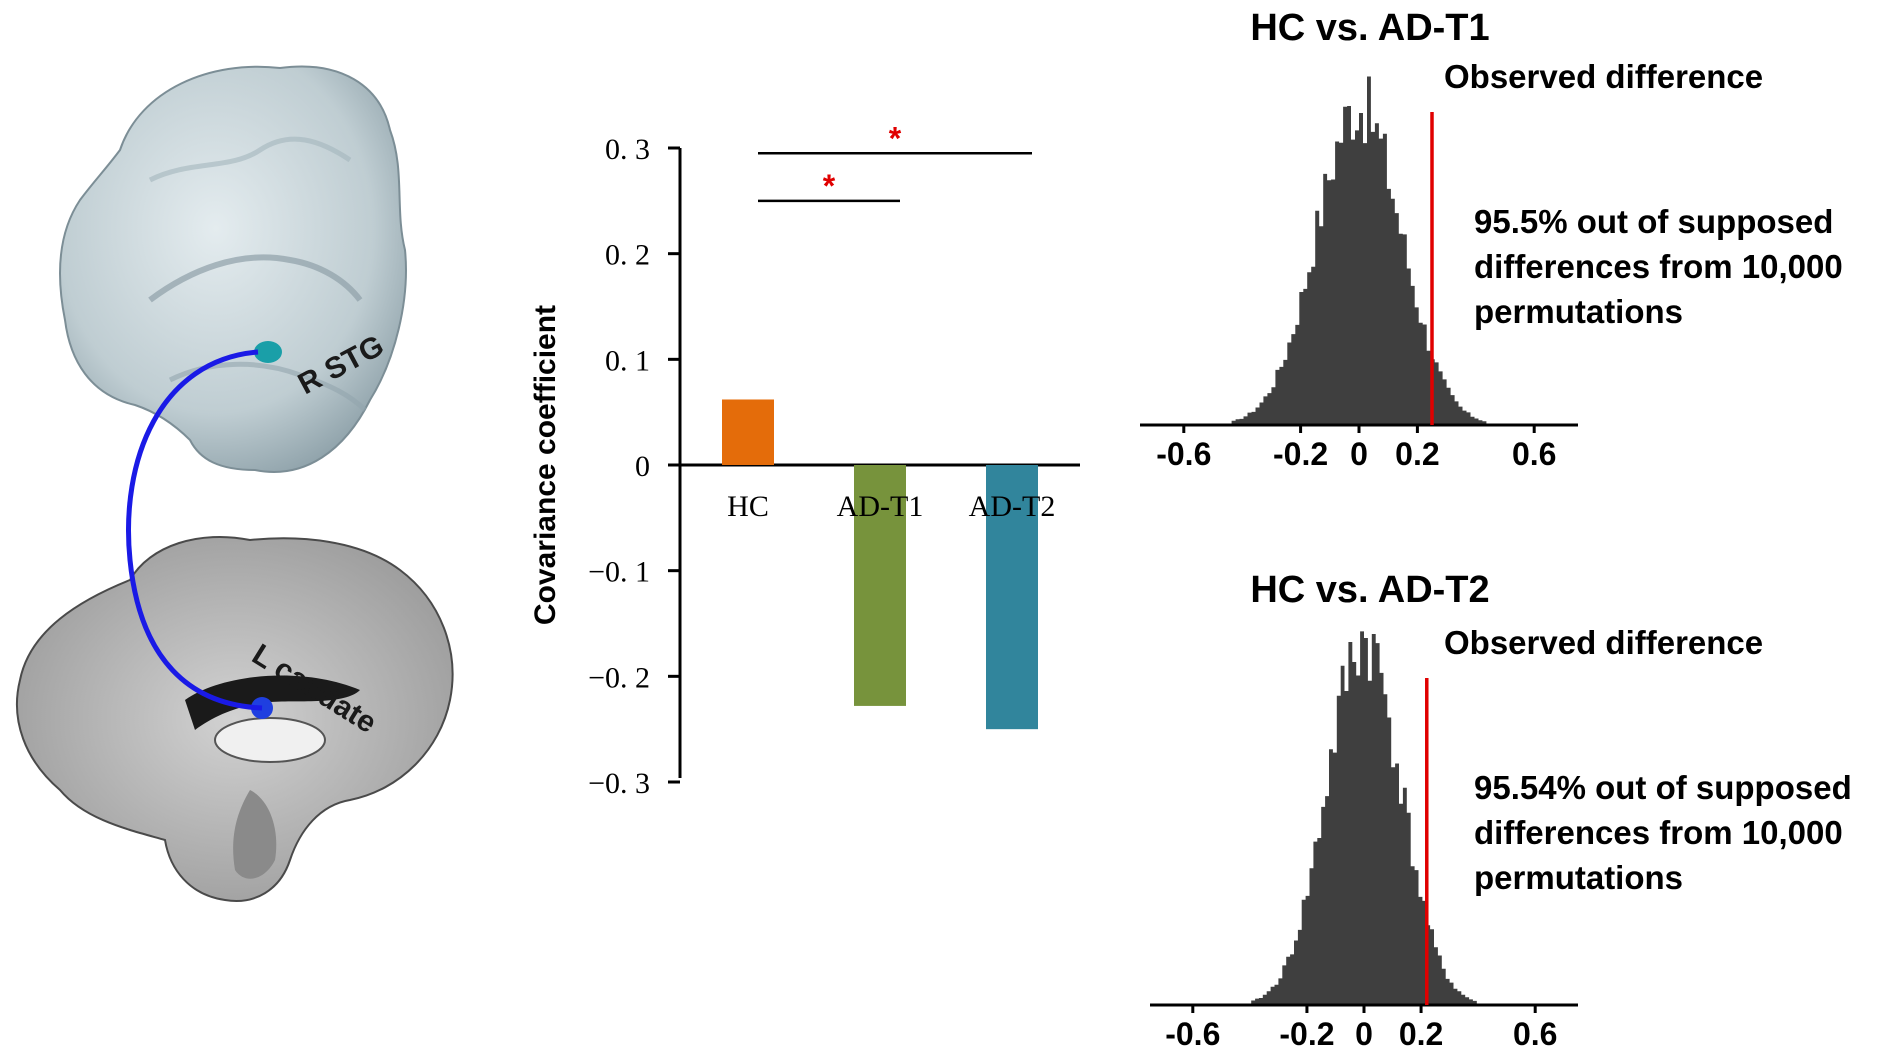 This screenshot has width=1902, height=1046. Describe the element at coordinates (1369, 590) in the screenshot. I see `histogram-title: HC vs. AD-T2` at that location.